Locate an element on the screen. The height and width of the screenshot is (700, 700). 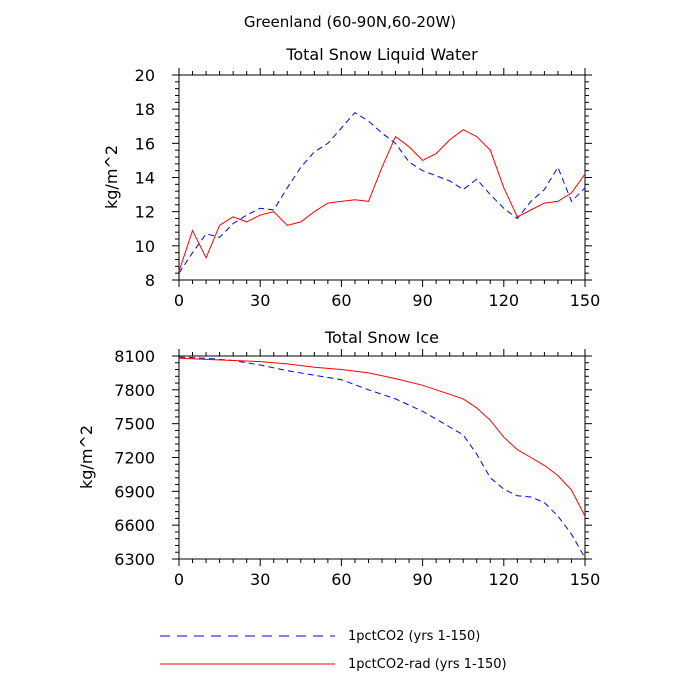
panel-2-ytick-label: 7800 is located at coordinates (134, 390).